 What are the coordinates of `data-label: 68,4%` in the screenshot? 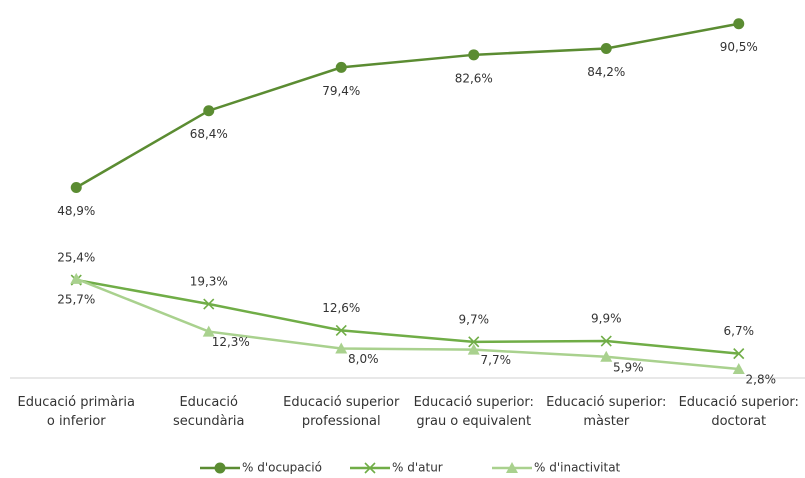 It's located at (209, 134).